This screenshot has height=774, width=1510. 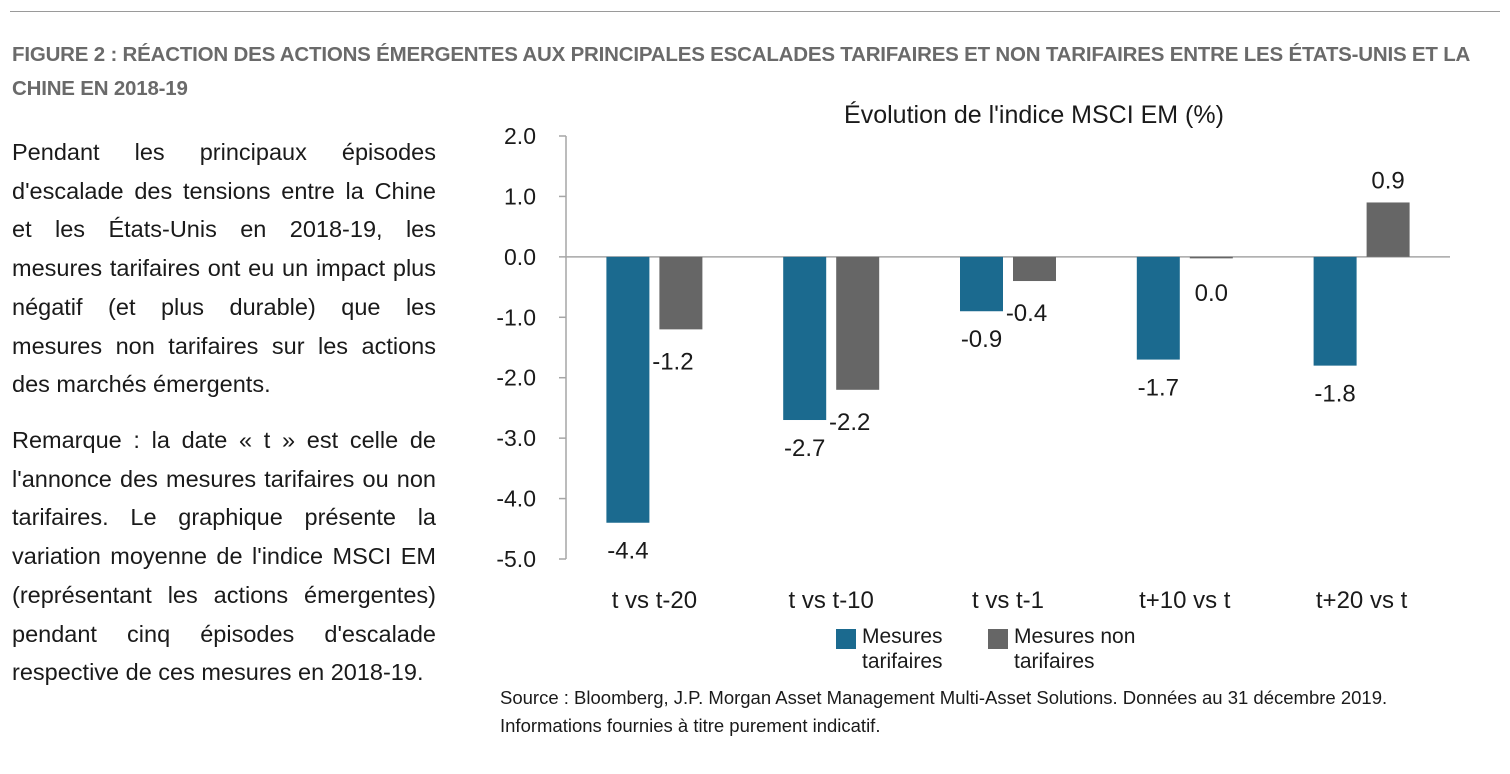 What do you see at coordinates (654, 600) in the screenshot?
I see `x-tick-label: t vs t-20` at bounding box center [654, 600].